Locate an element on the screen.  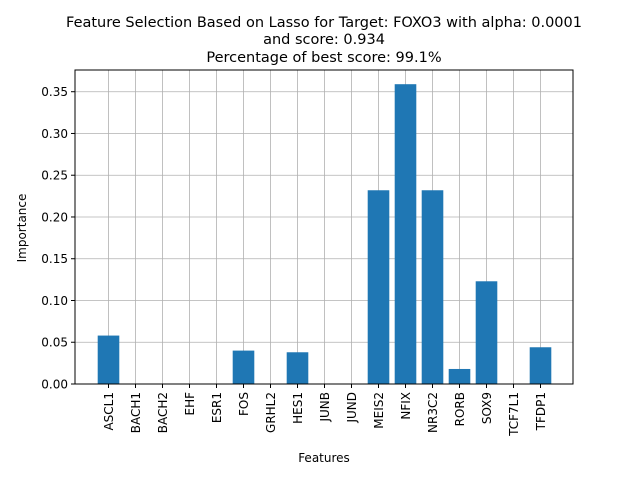
y-tick-label-4: 0.20 is located at coordinates (54, 217).